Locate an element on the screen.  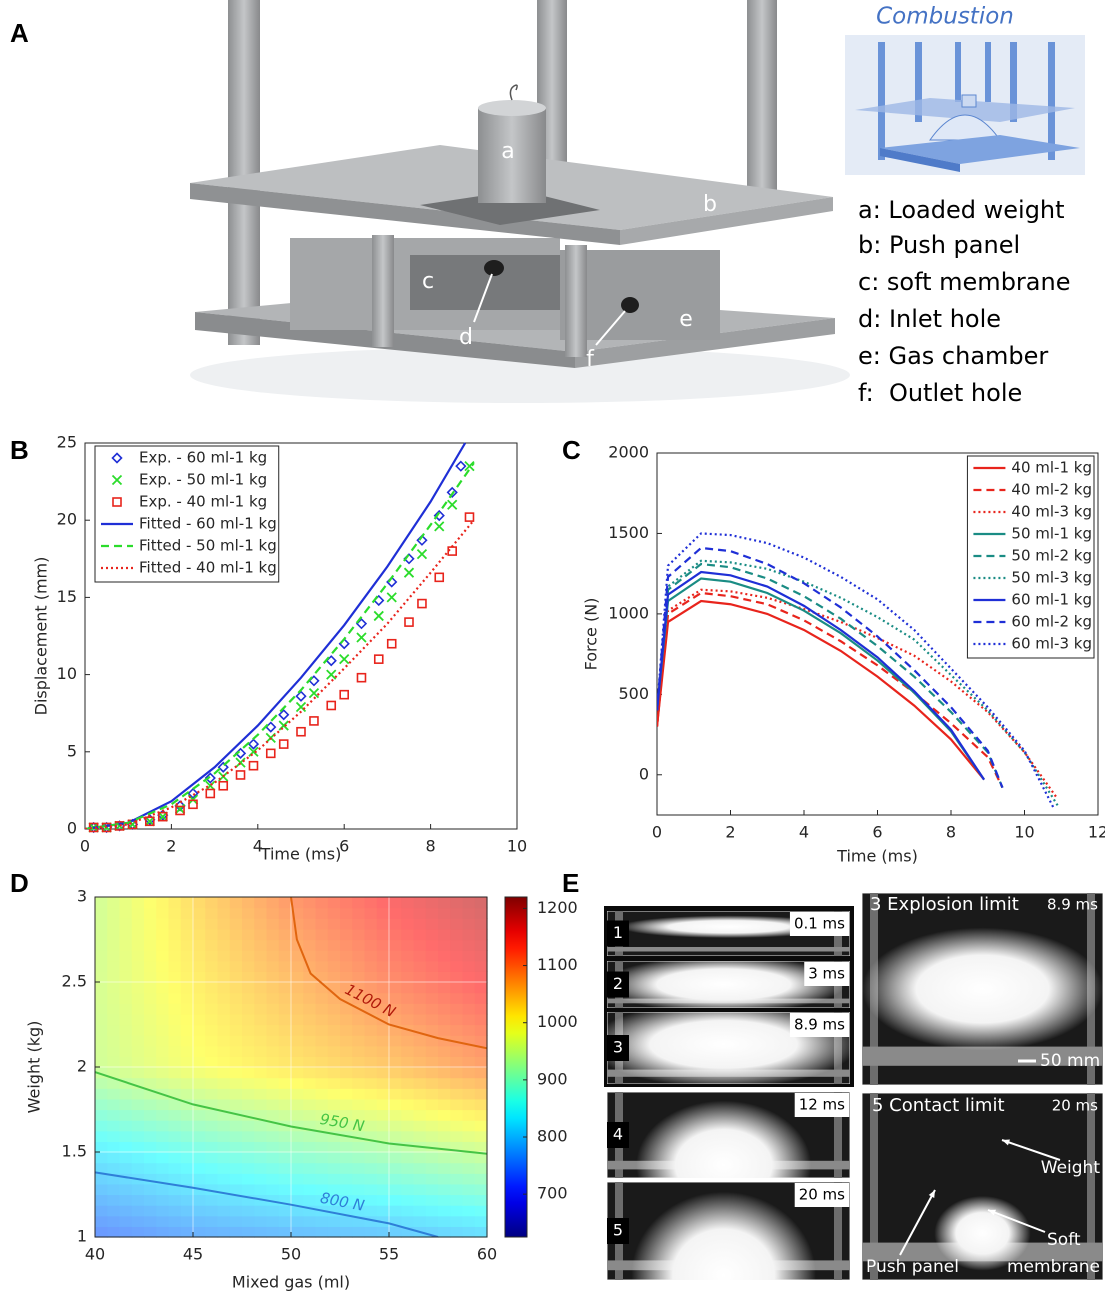
y-tick-label: 2 is located at coordinates (82, 1066).